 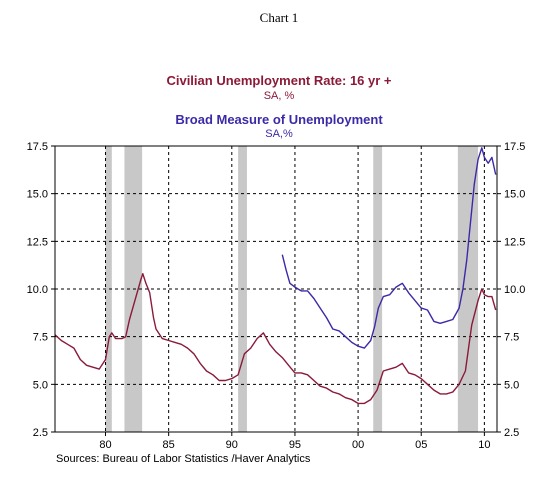 What do you see at coordinates (514, 242) in the screenshot?
I see `y-tick-label-right-5: 12.5` at bounding box center [514, 242].